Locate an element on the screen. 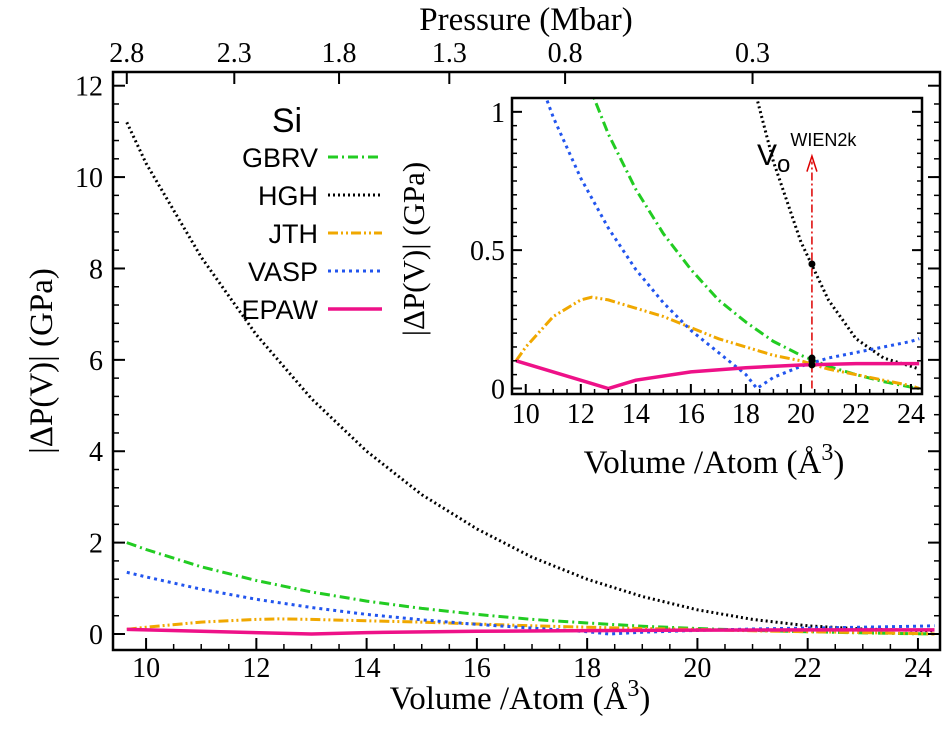 This screenshot has width=945, height=734. main-y-axis-label: |ΔP(V)| (GPa) is located at coordinates (42, 361).